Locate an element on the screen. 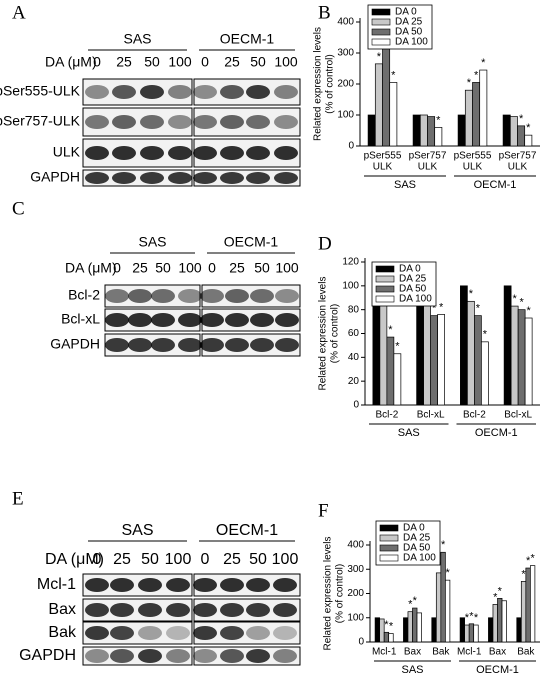 The height and width of the screenshot is (693, 550). dose-label: DA (μM) is located at coordinates (71, 62).